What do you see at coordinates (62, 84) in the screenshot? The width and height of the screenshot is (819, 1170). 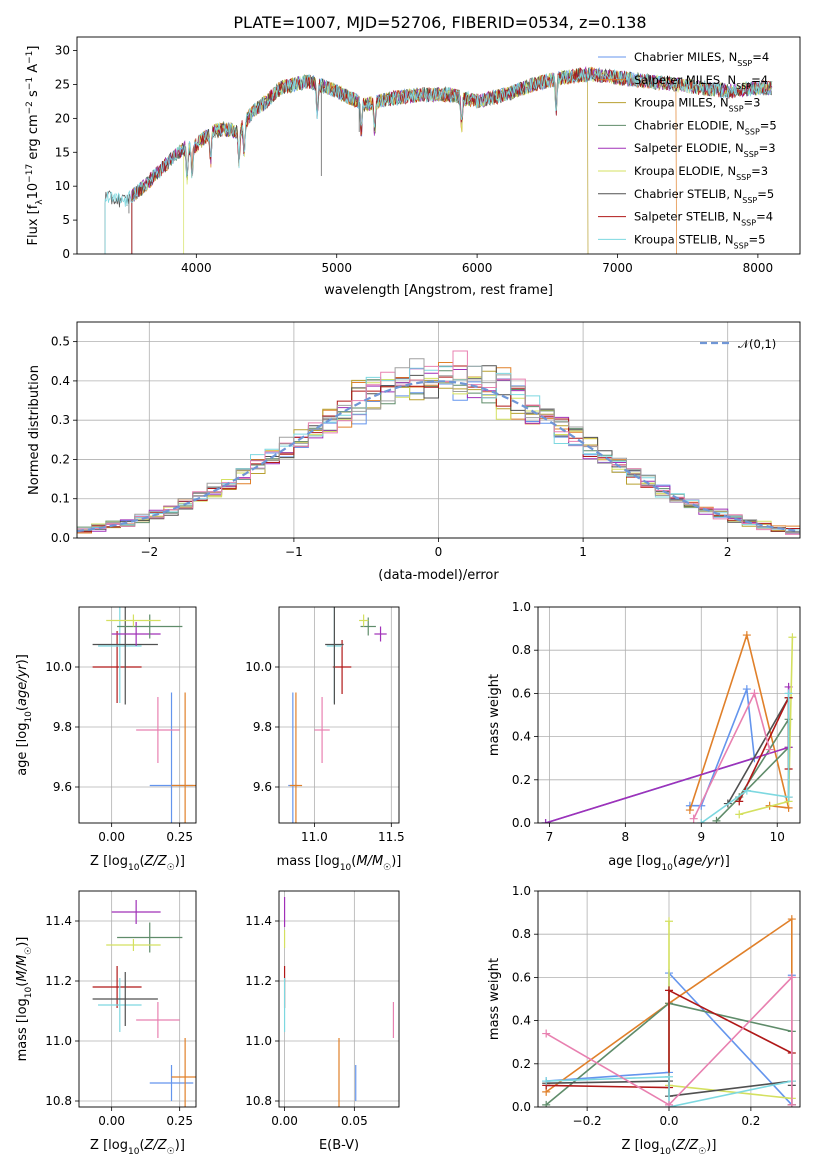 I see `y-tick-label: 25` at bounding box center [62, 84].